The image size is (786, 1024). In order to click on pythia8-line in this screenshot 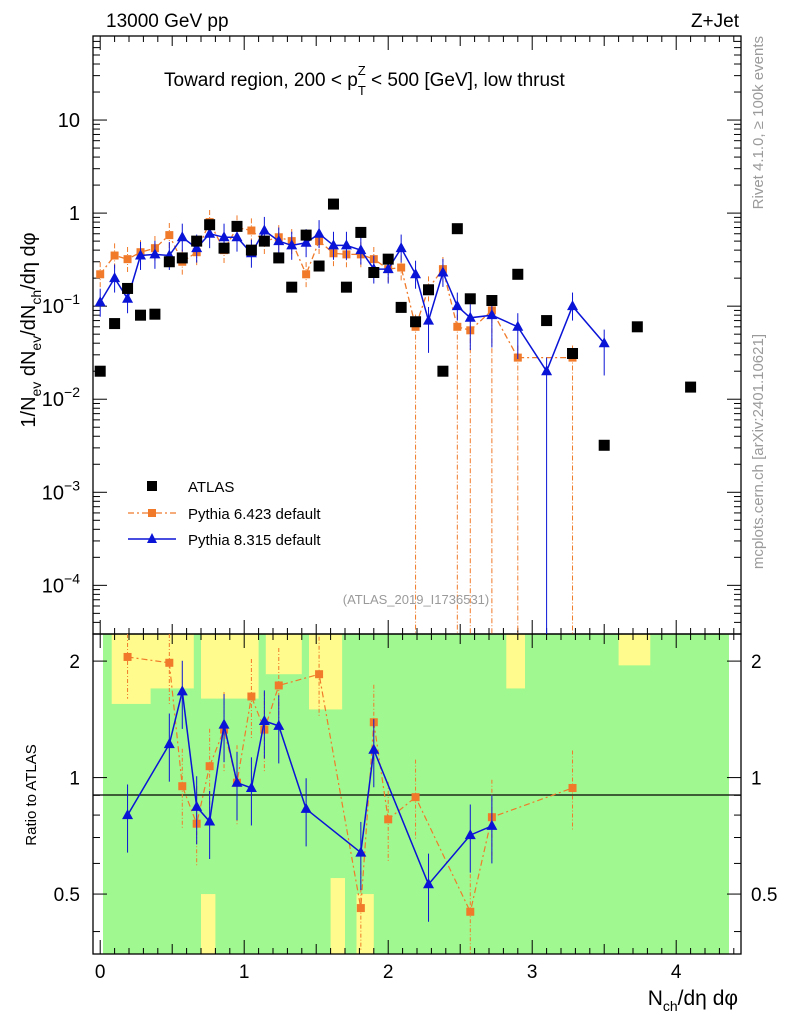, I will do `click(352, 301)`.